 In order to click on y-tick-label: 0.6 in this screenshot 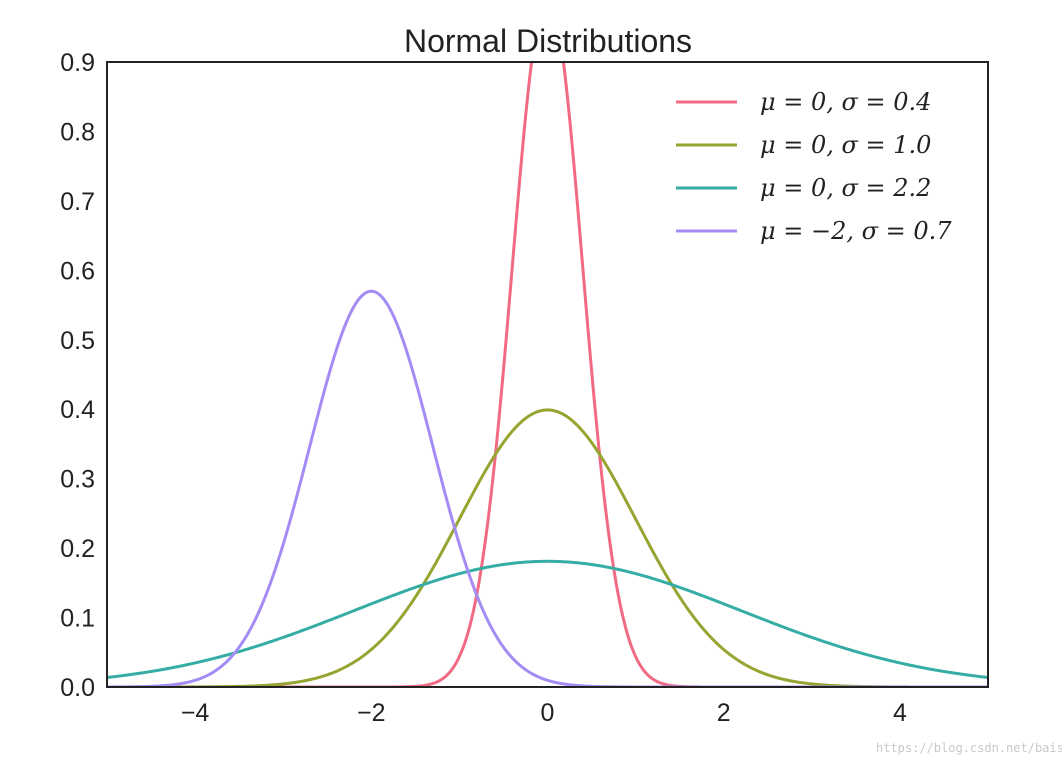, I will do `click(77, 271)`.